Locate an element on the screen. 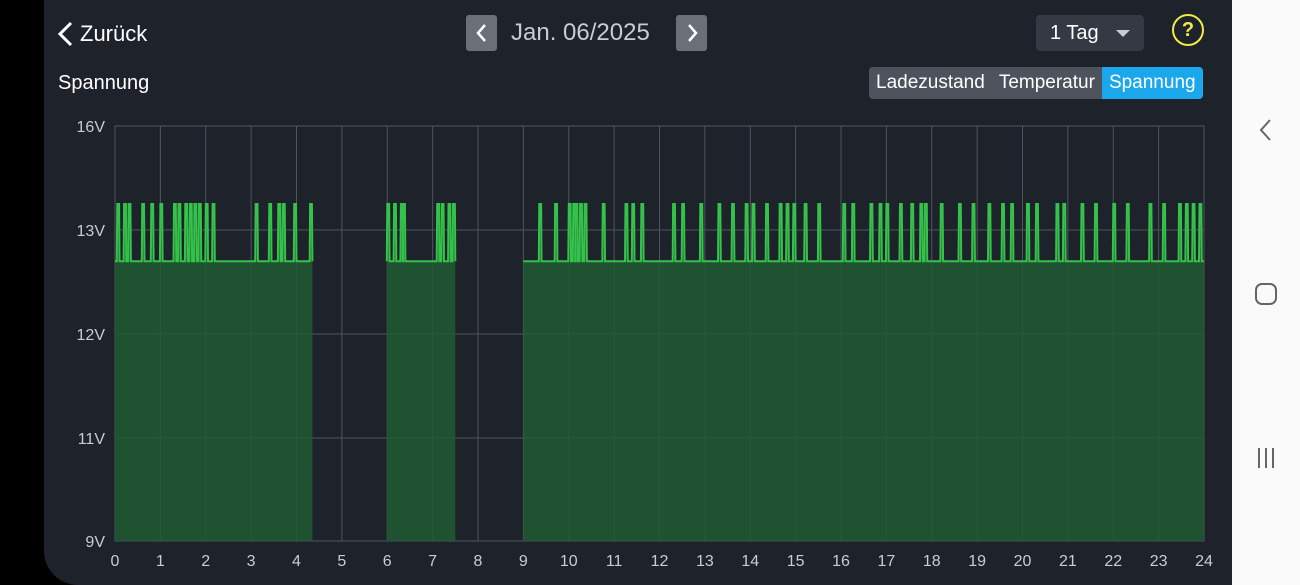  x-tick-label: 23 is located at coordinates (1159, 561).